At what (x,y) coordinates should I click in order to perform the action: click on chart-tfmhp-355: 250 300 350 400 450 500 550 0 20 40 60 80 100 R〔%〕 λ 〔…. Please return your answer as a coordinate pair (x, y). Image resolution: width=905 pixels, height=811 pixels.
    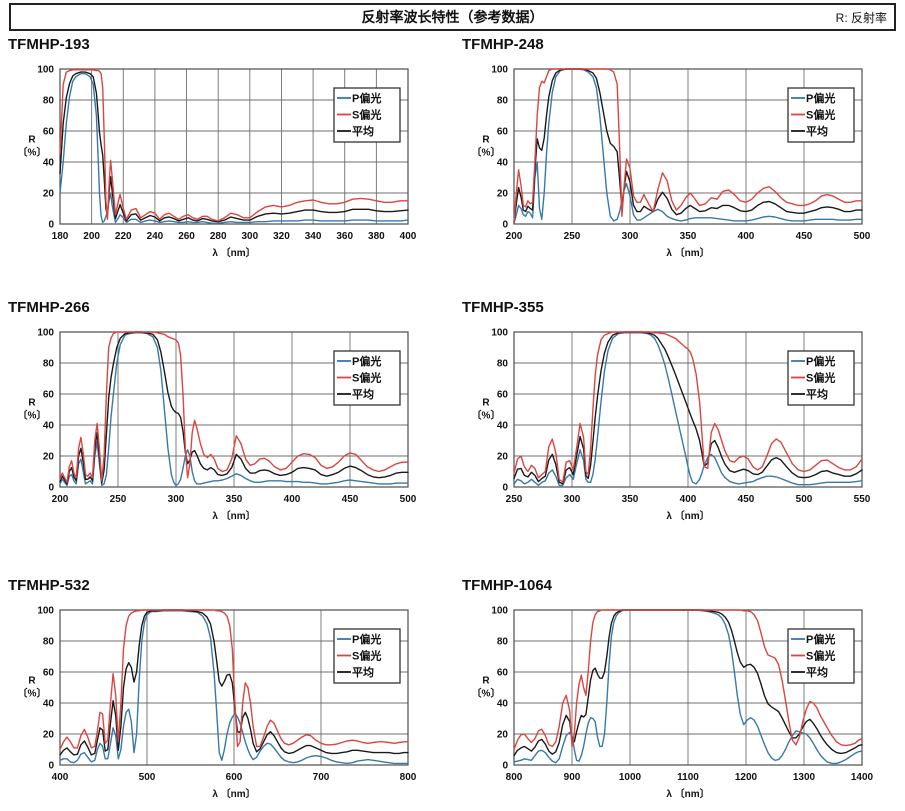
    Looking at the image, I should click on (671, 425).